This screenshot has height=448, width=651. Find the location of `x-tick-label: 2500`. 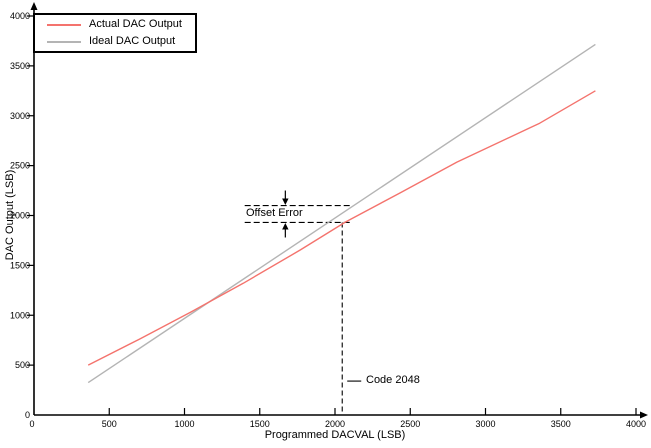

x-tick-label: 2500 is located at coordinates (410, 424).